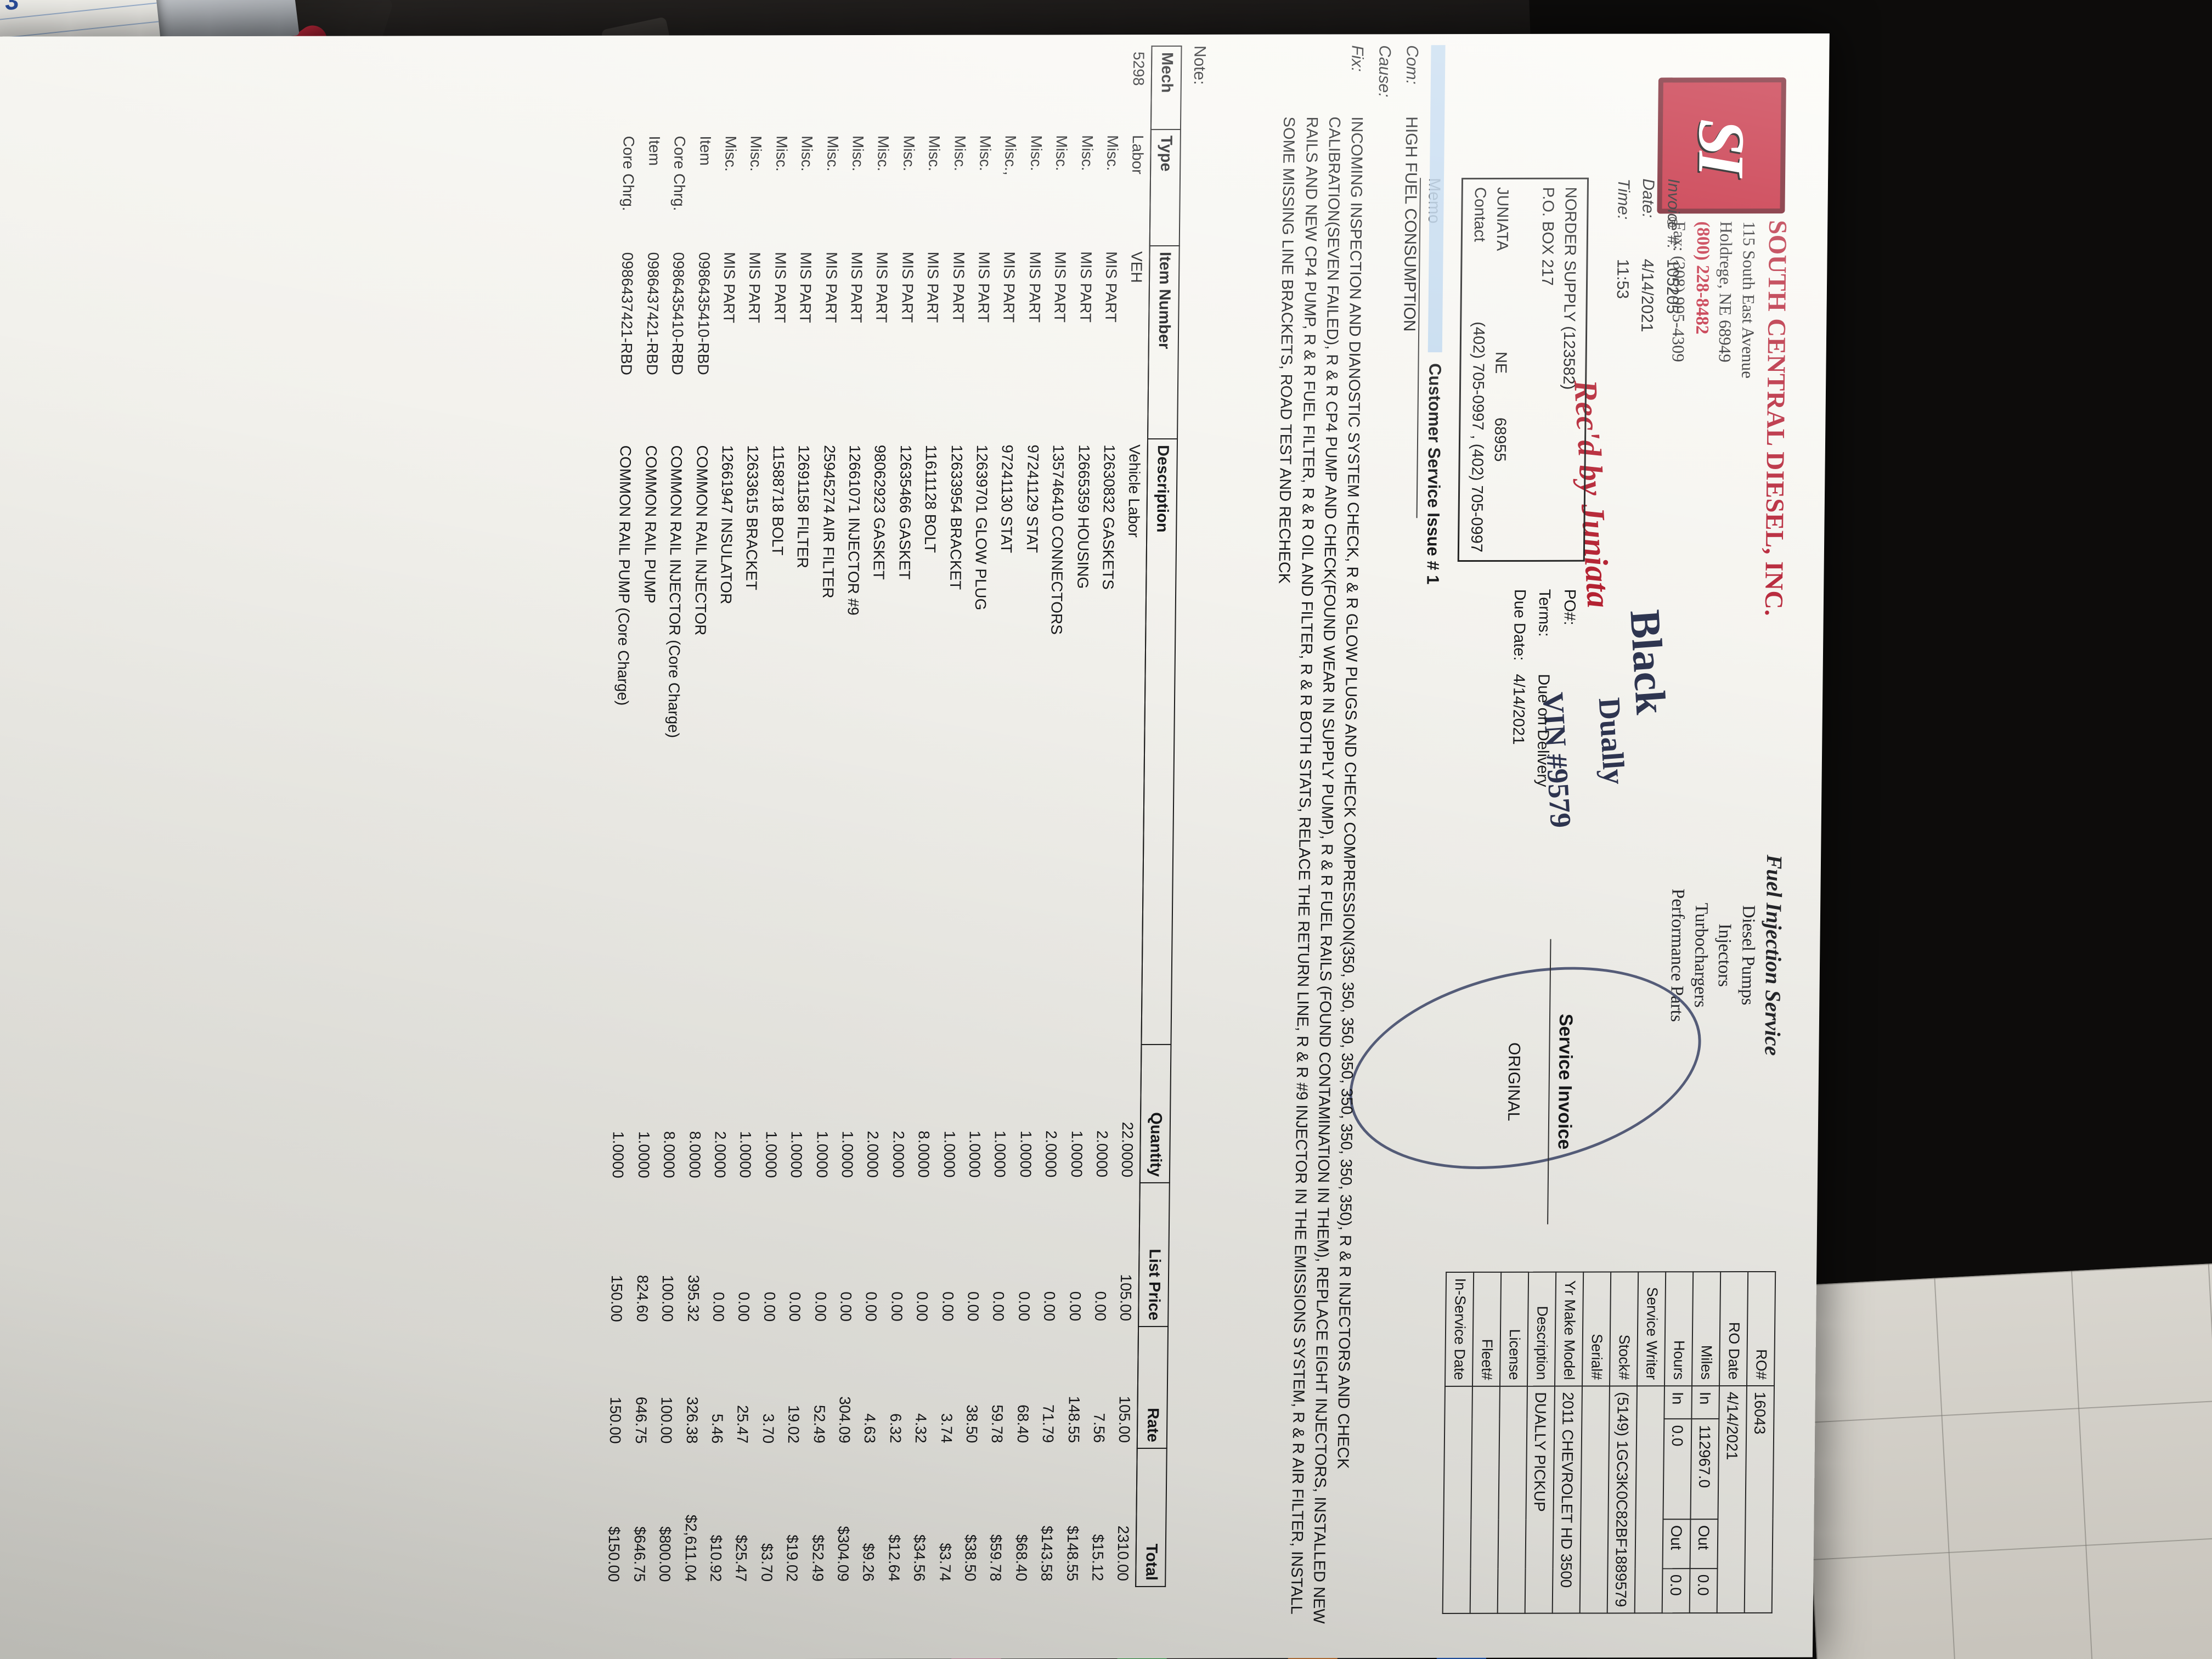 The image size is (2212, 1659). Describe the element at coordinates (1126, 1298) in the screenshot. I see `line-item-list-price: 105.00` at that location.